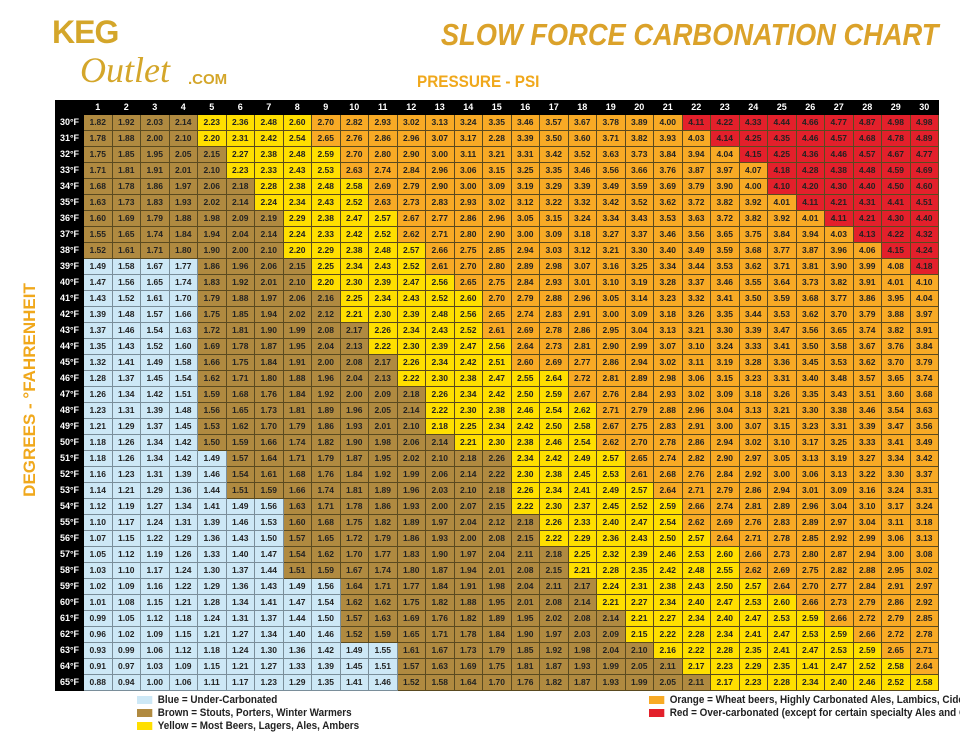 The image size is (960, 741). What do you see at coordinates (468, 362) in the screenshot?
I see `value-cell: 2.42` at bounding box center [468, 362].